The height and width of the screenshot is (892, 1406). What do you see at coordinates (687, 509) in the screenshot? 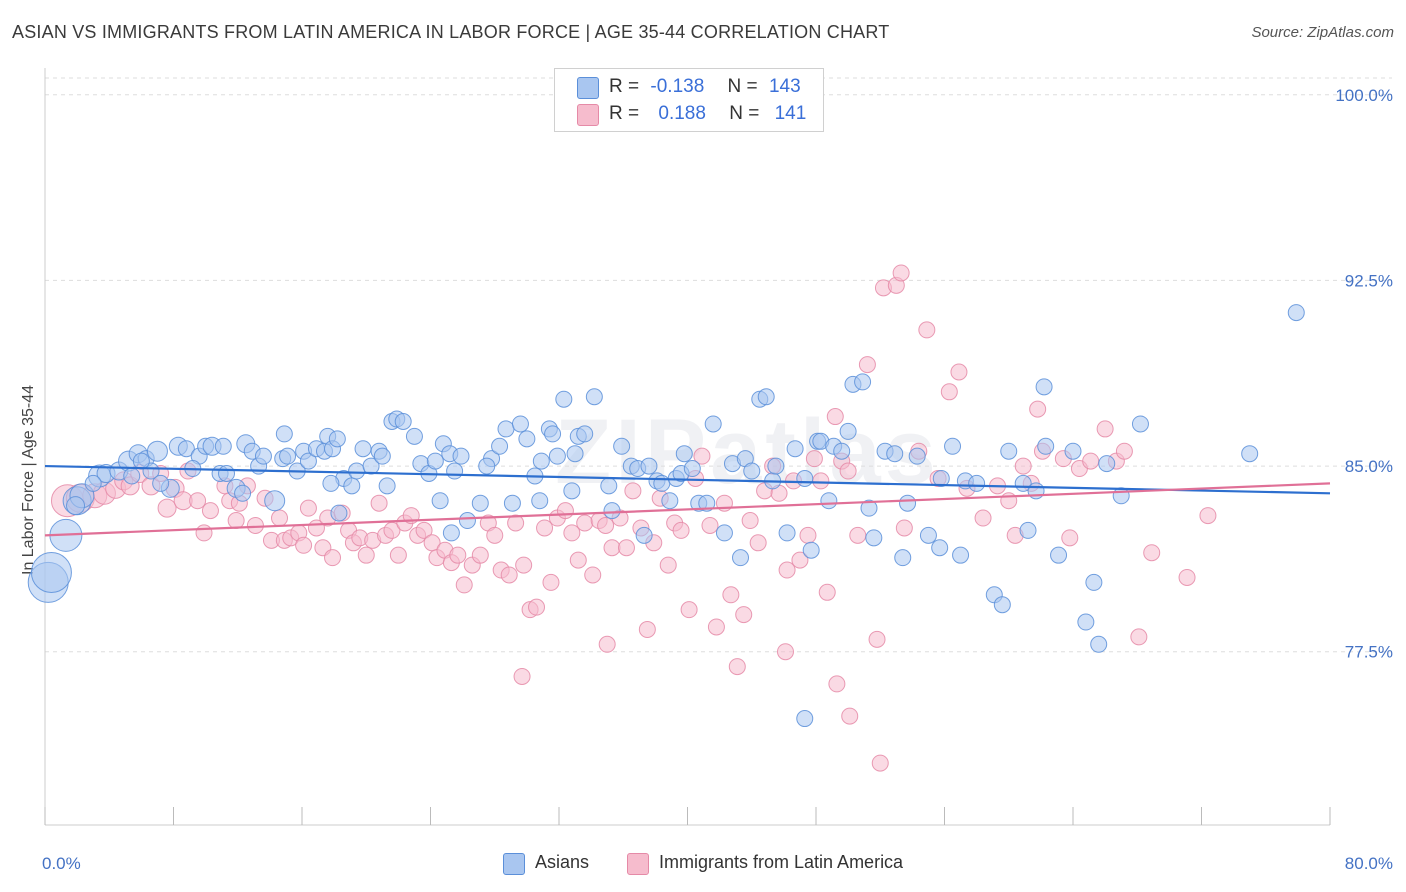
I see `trend-line-immigrants` at bounding box center [687, 509].